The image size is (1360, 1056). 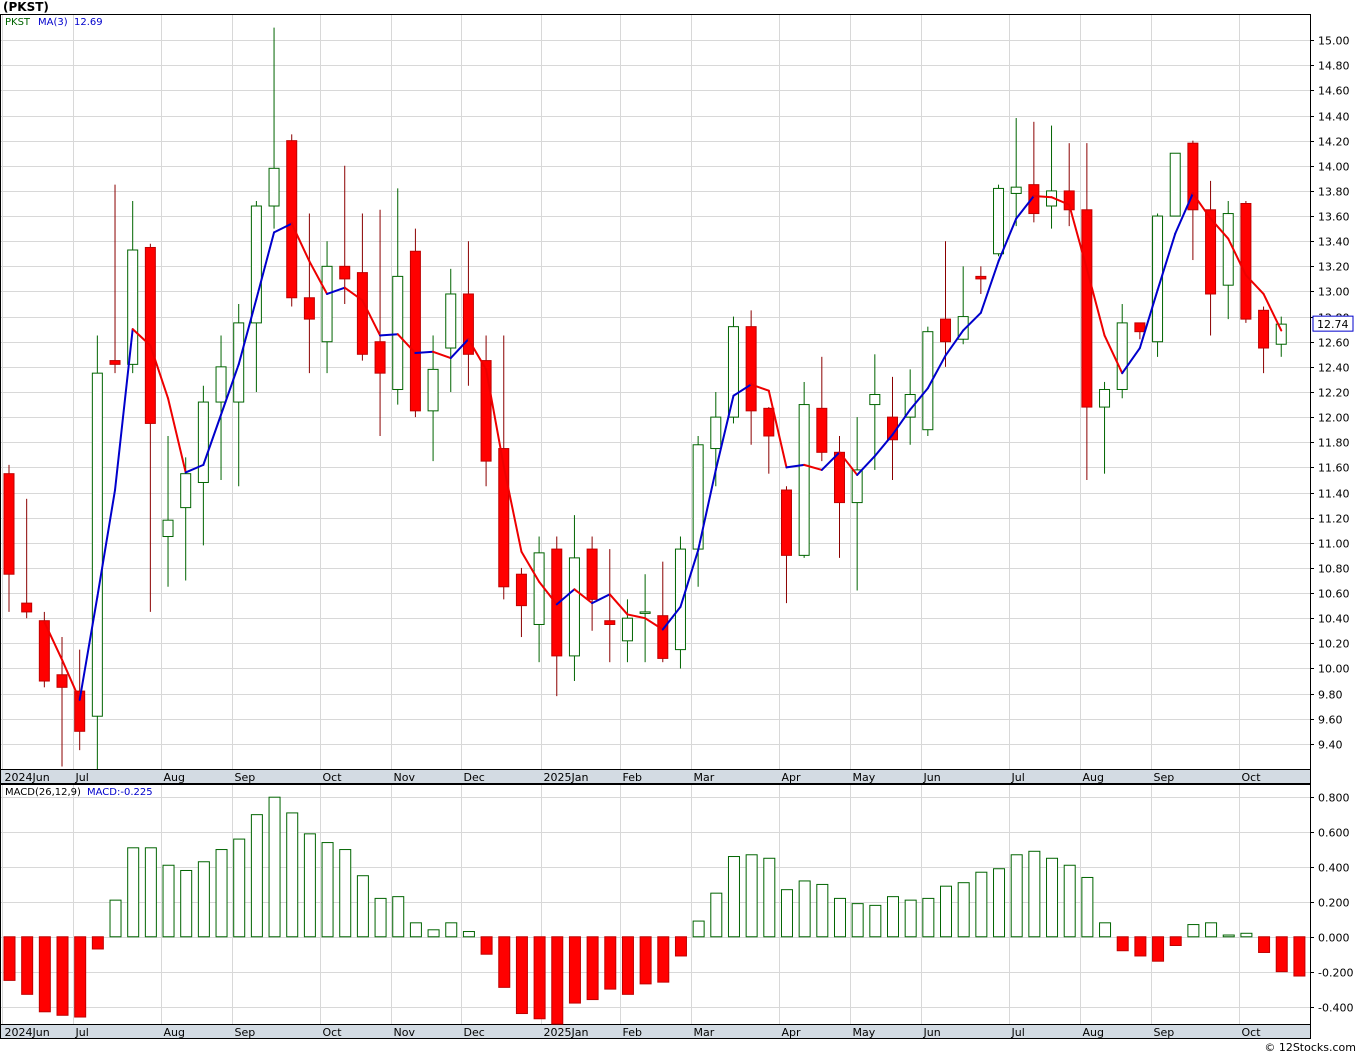 I want to click on page-title: (PKST), so click(x=26, y=7).